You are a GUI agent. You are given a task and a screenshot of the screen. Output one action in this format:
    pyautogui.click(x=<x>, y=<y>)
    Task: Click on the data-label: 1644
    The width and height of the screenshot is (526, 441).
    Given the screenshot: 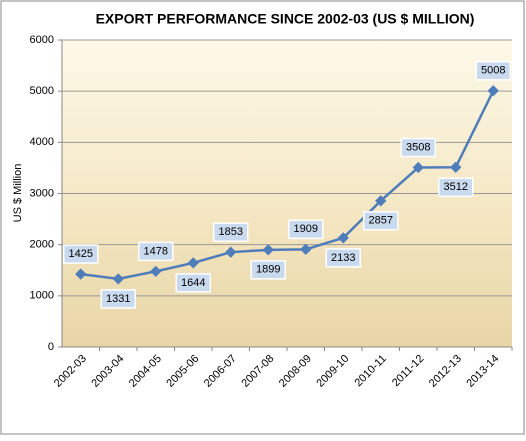 What is the action you would take?
    pyautogui.click(x=193, y=283)
    